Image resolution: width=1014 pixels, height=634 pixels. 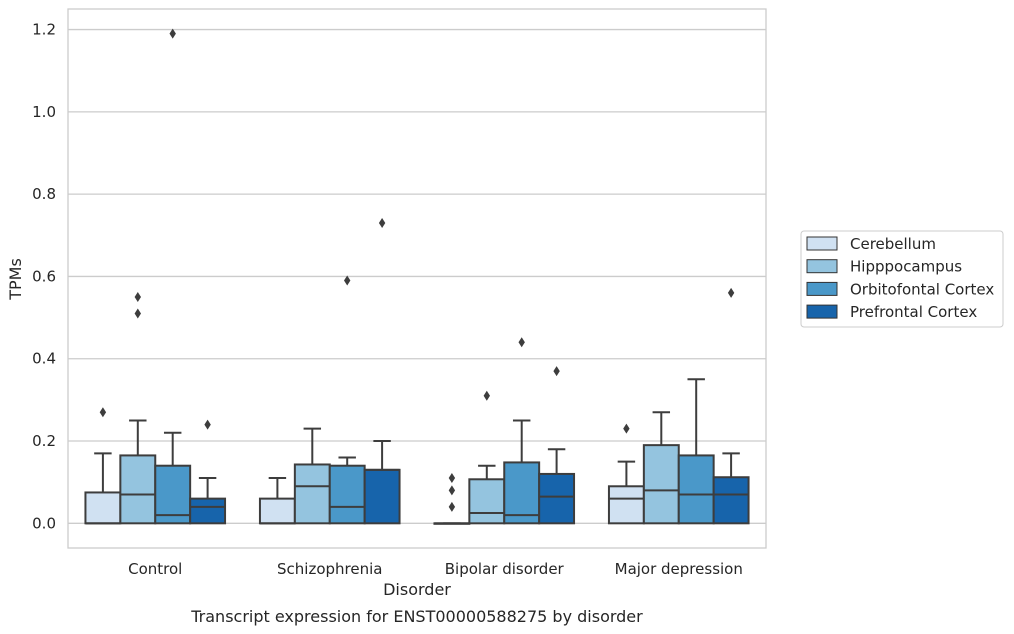 What do you see at coordinates (44, 112) in the screenshot?
I see `y-tick-label: 1.0` at bounding box center [44, 112].